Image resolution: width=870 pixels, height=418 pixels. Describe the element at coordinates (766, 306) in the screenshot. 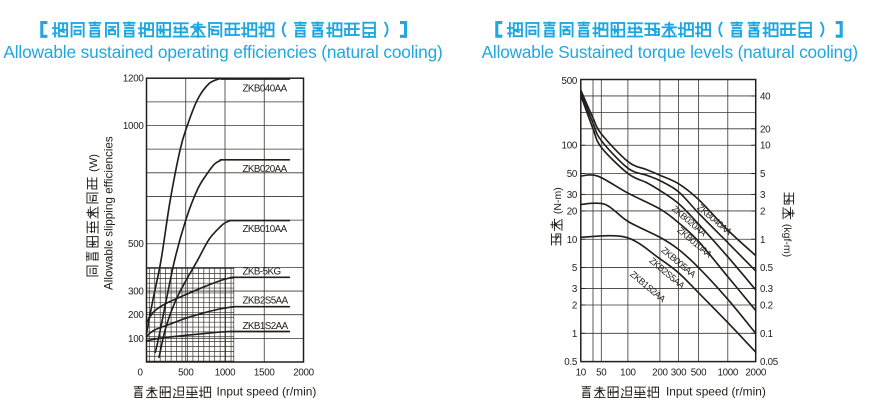

I see `svg-text: 0.2` at that location.